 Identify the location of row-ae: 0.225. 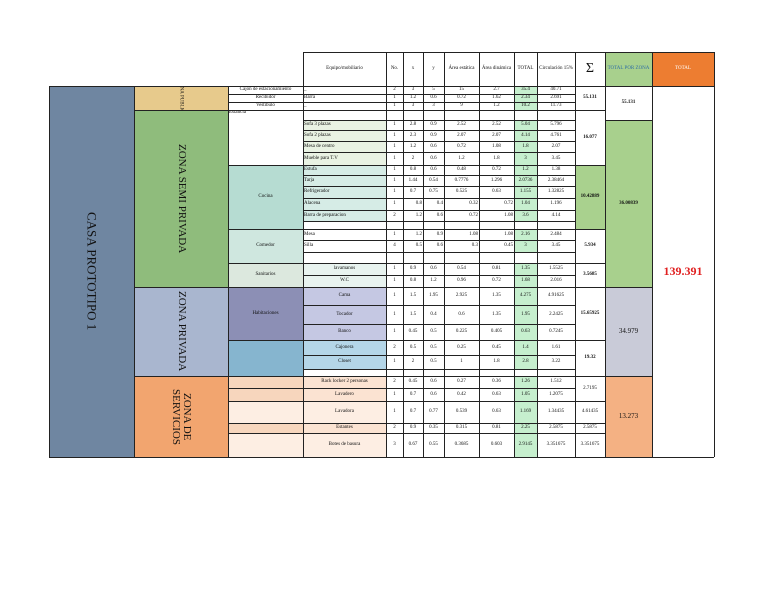
(461, 332).